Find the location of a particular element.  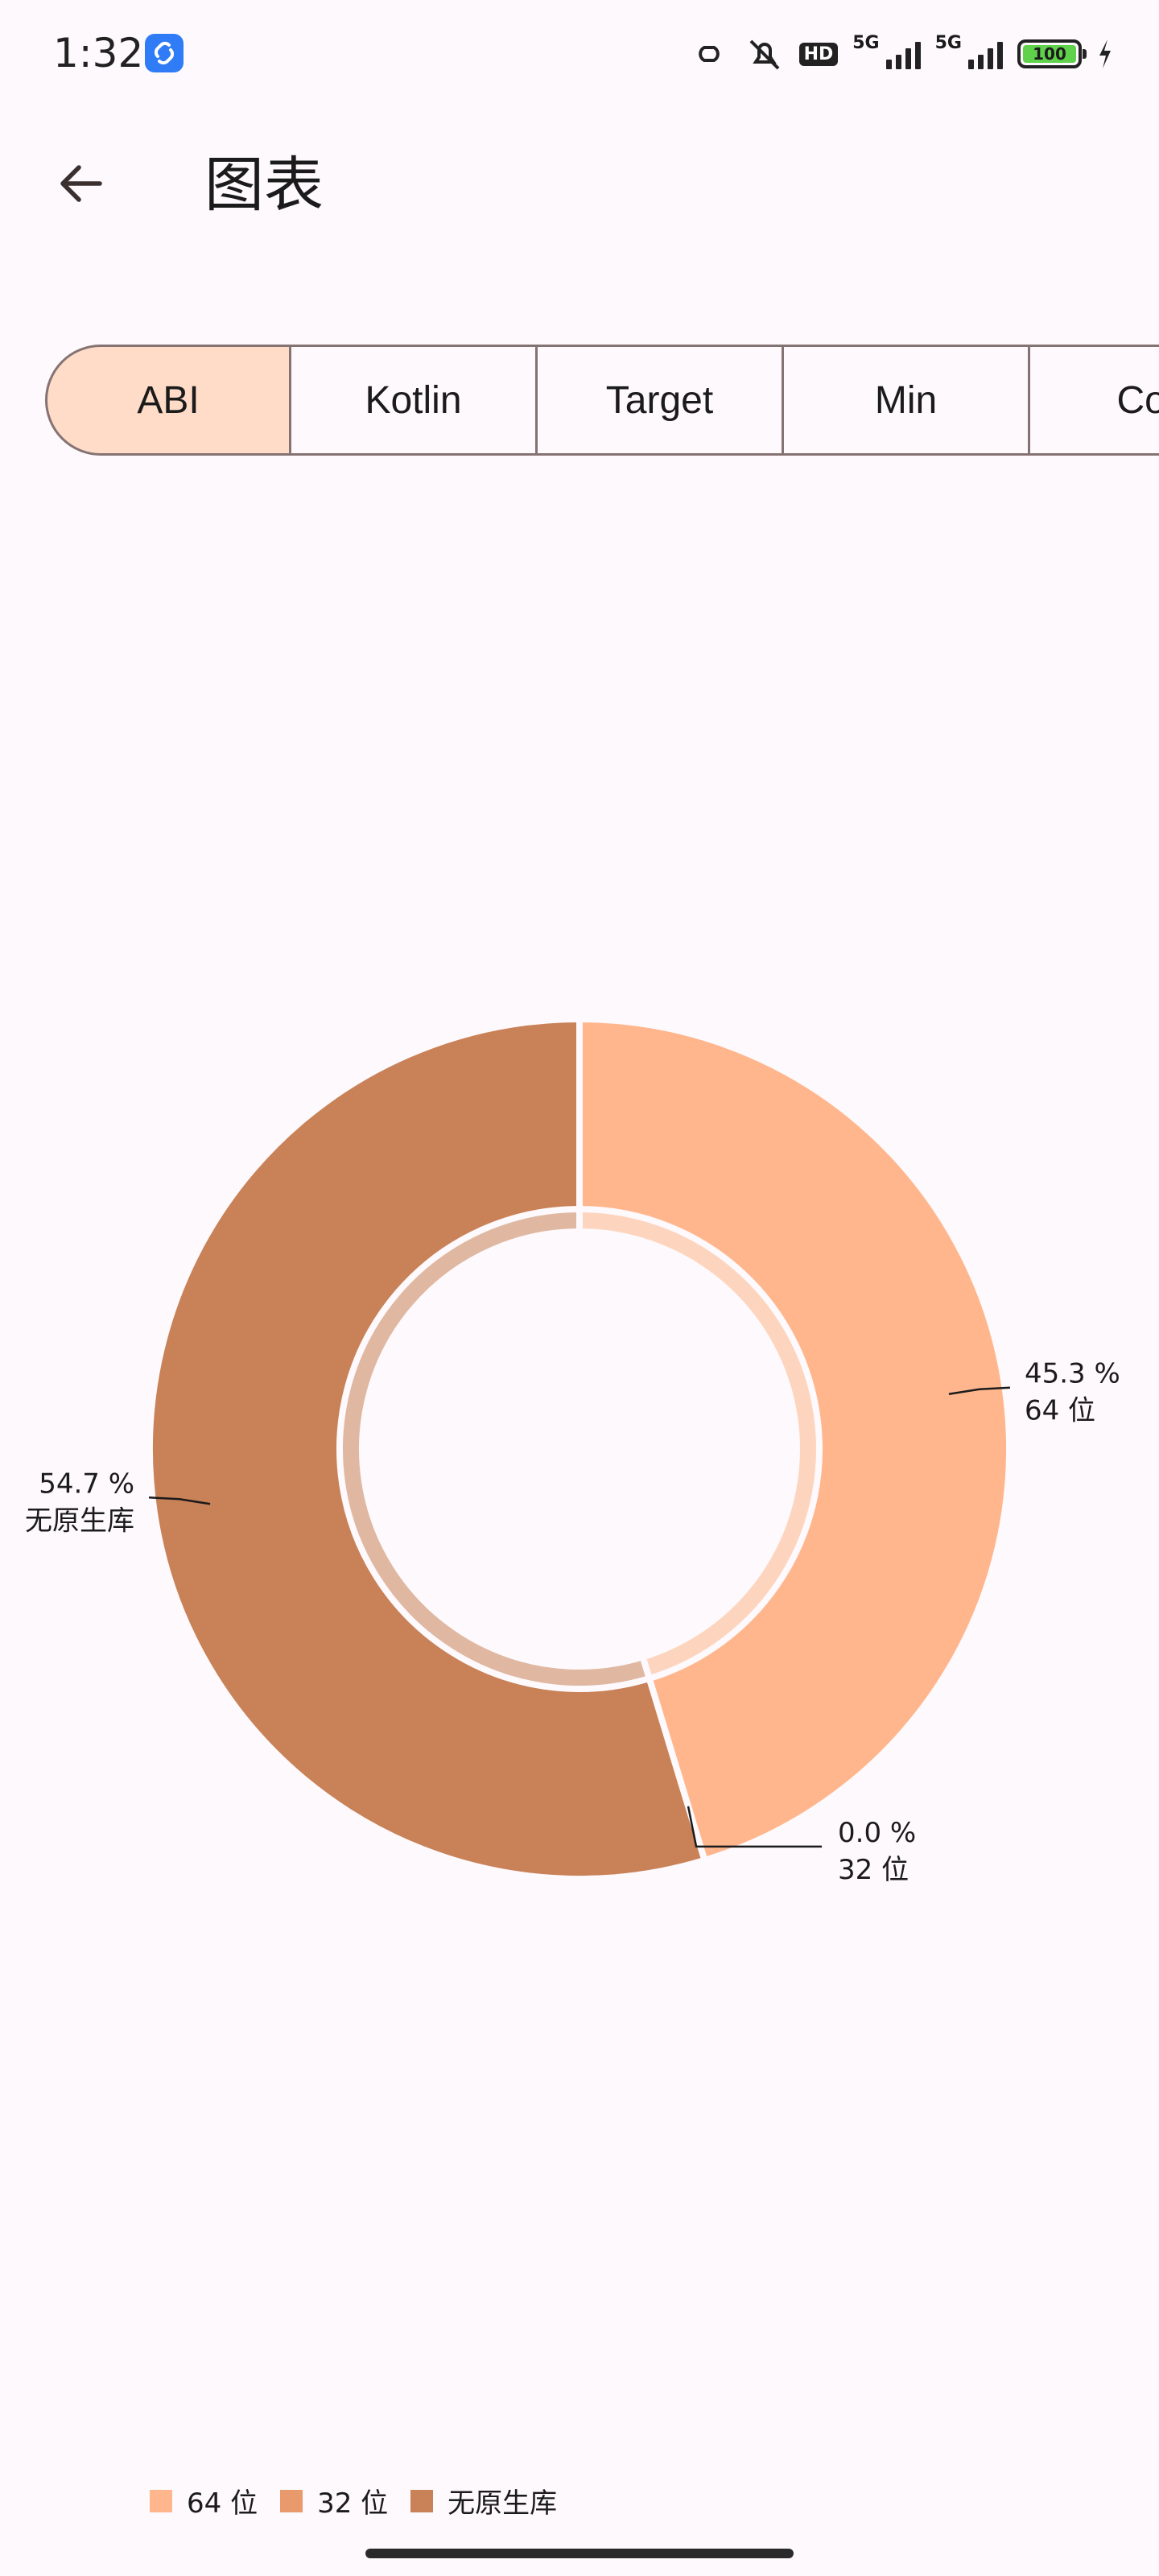

legend-swatch-none is located at coordinates (422, 2500).